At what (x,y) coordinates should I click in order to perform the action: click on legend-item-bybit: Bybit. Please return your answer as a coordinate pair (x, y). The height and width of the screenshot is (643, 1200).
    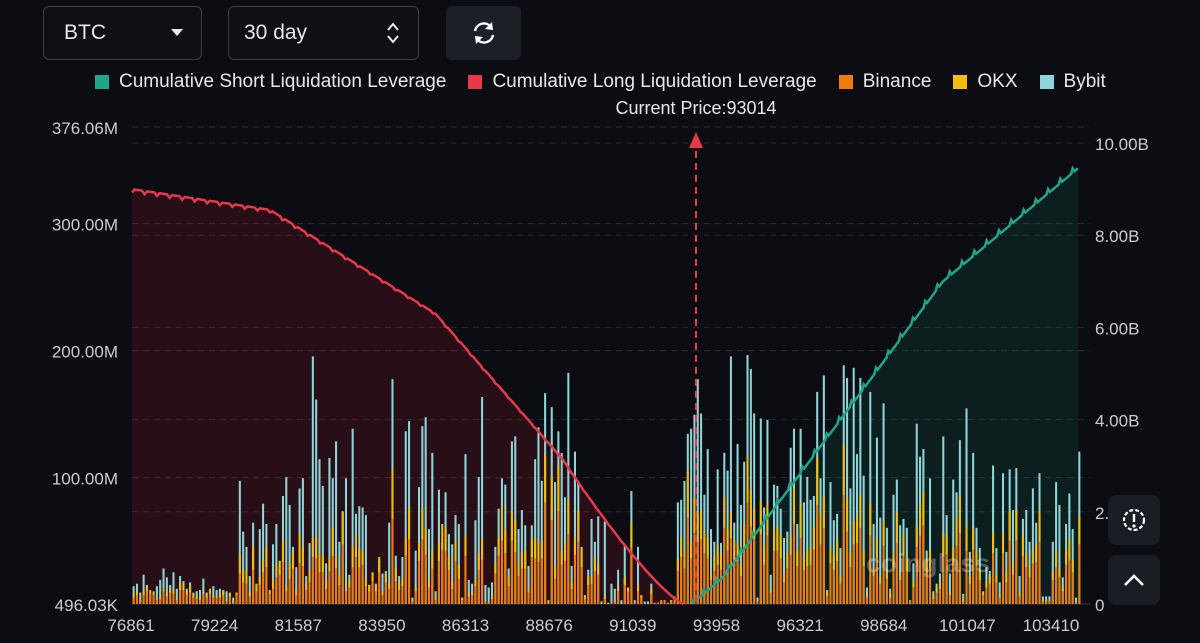
    Looking at the image, I should click on (1072, 82).